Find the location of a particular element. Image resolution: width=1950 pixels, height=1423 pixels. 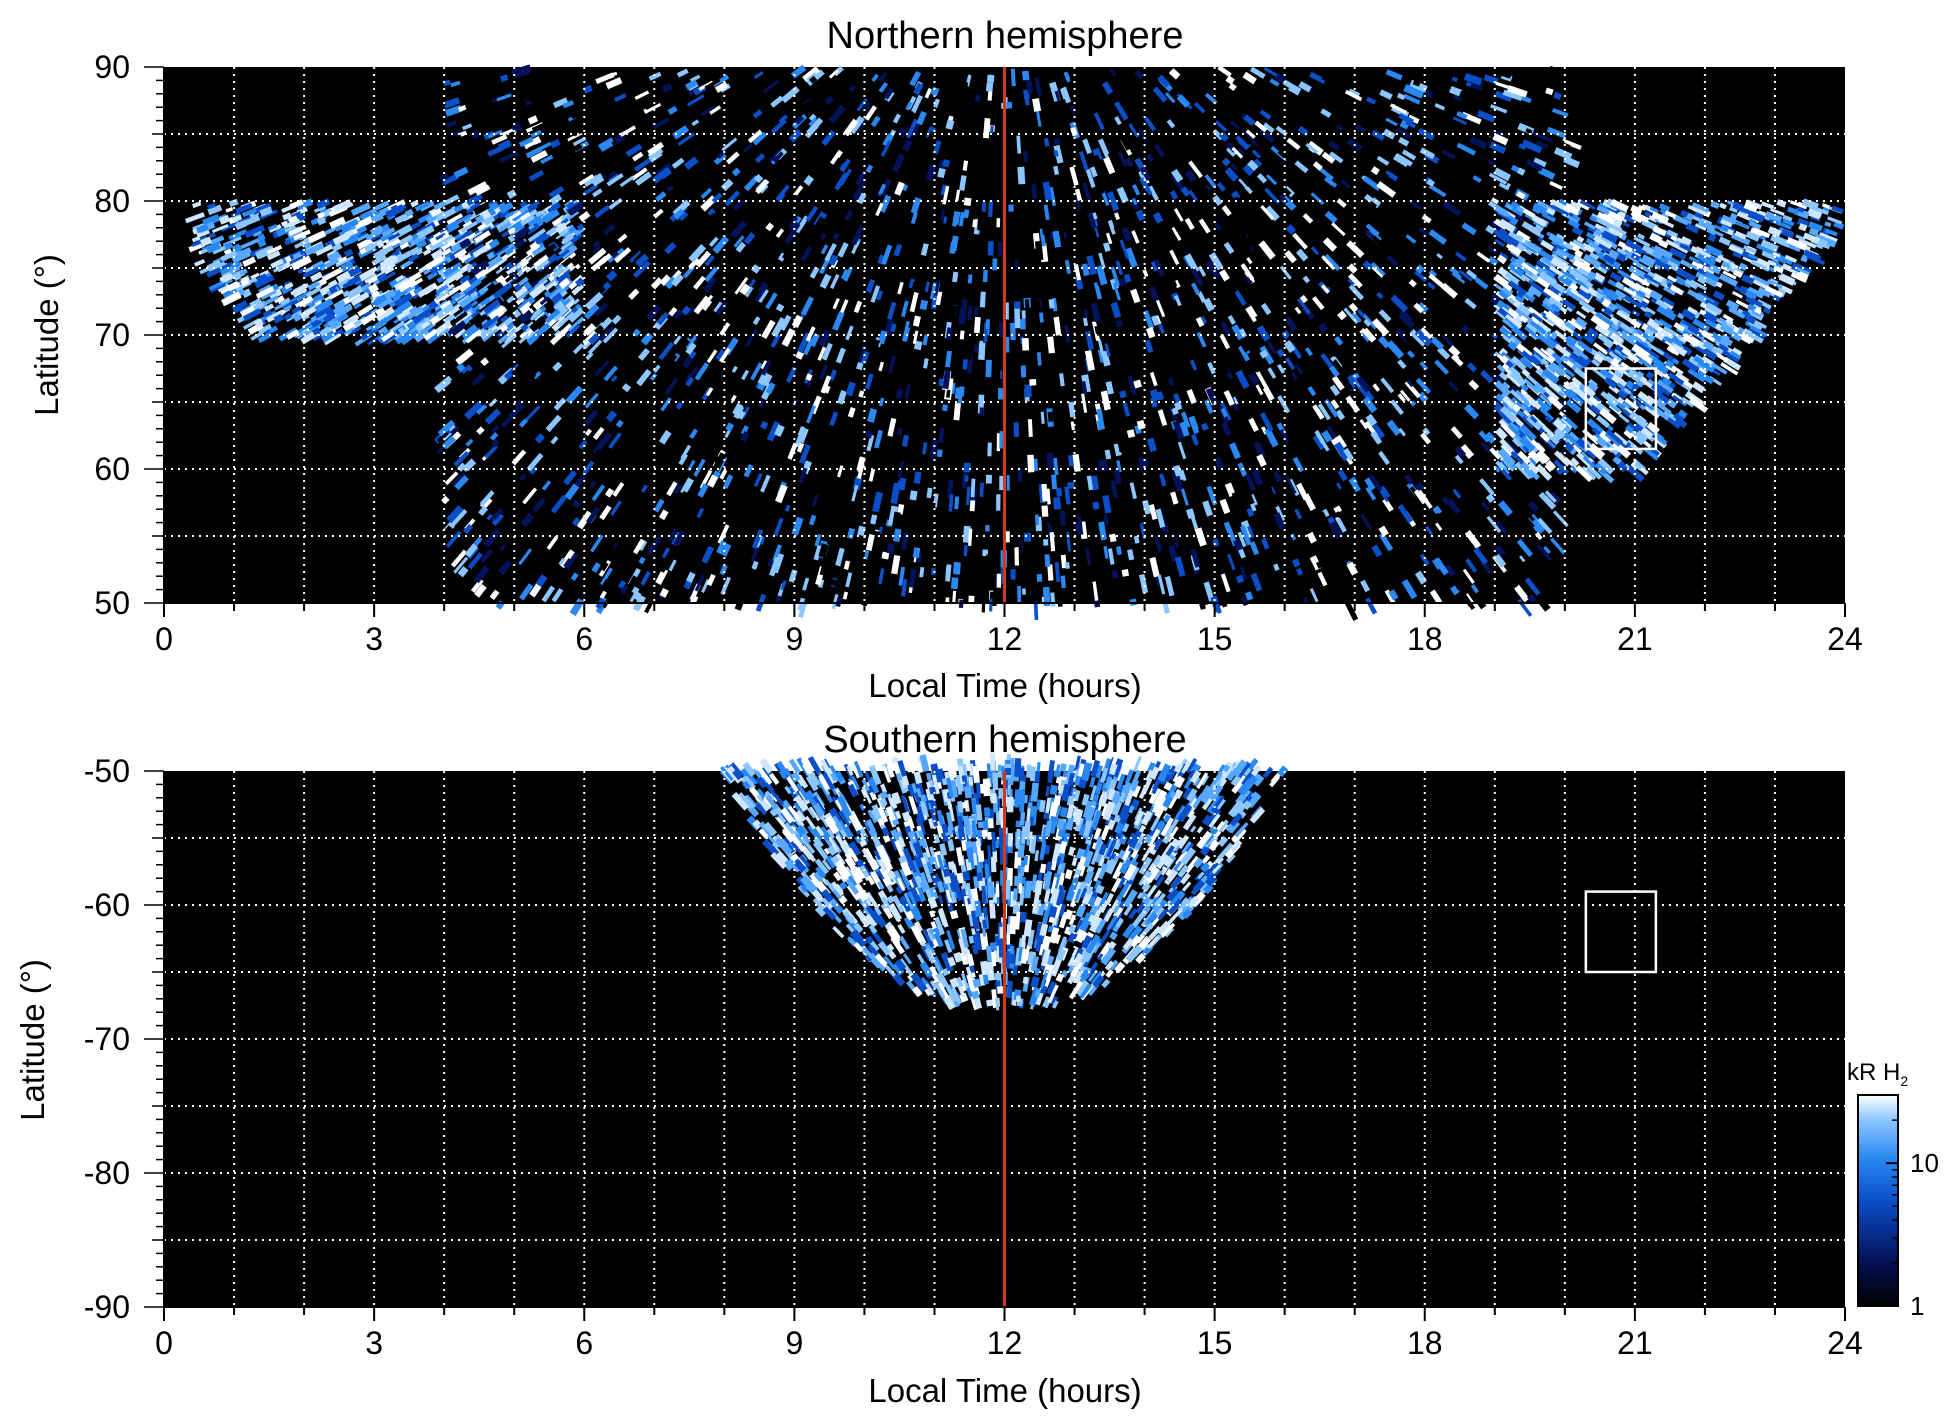

north-title: Northern hemisphere is located at coordinates (1005, 36).